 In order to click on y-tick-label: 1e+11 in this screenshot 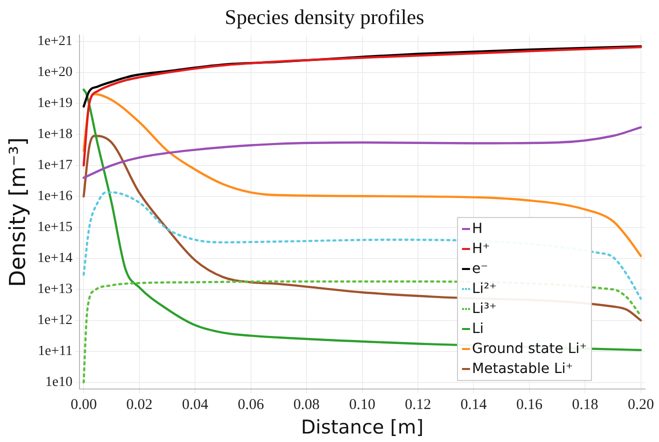, I will do `click(55, 352)`.